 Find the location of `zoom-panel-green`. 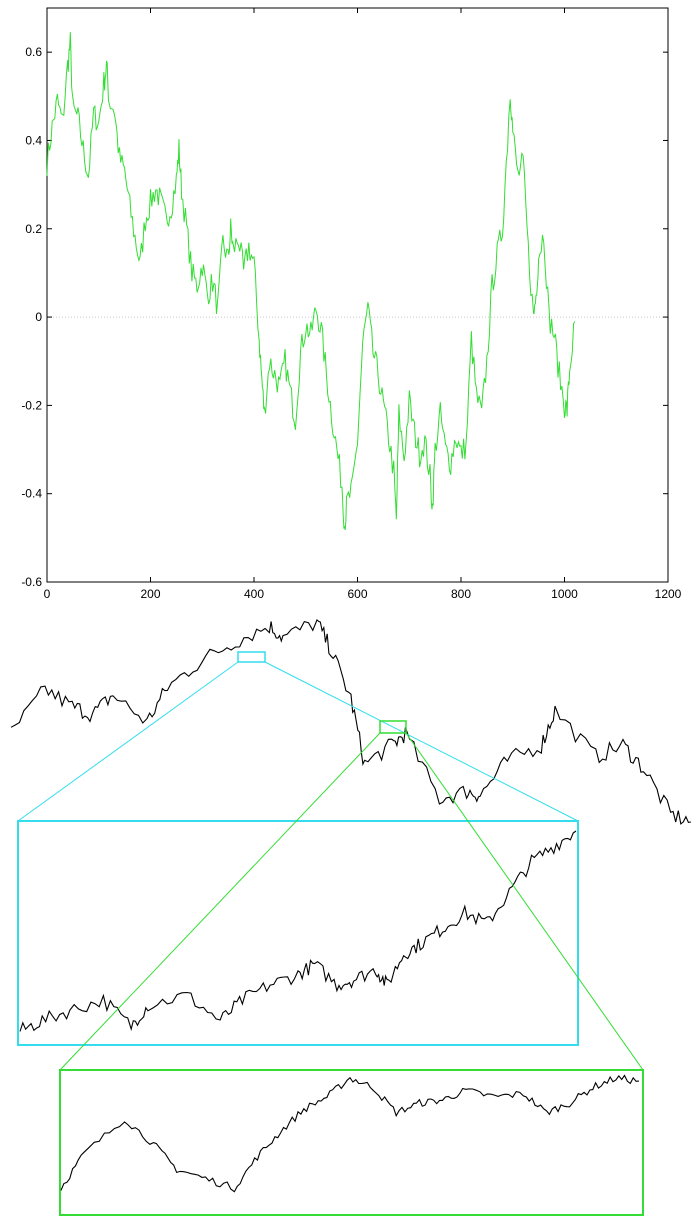

zoom-panel-green is located at coordinates (351, 1142).